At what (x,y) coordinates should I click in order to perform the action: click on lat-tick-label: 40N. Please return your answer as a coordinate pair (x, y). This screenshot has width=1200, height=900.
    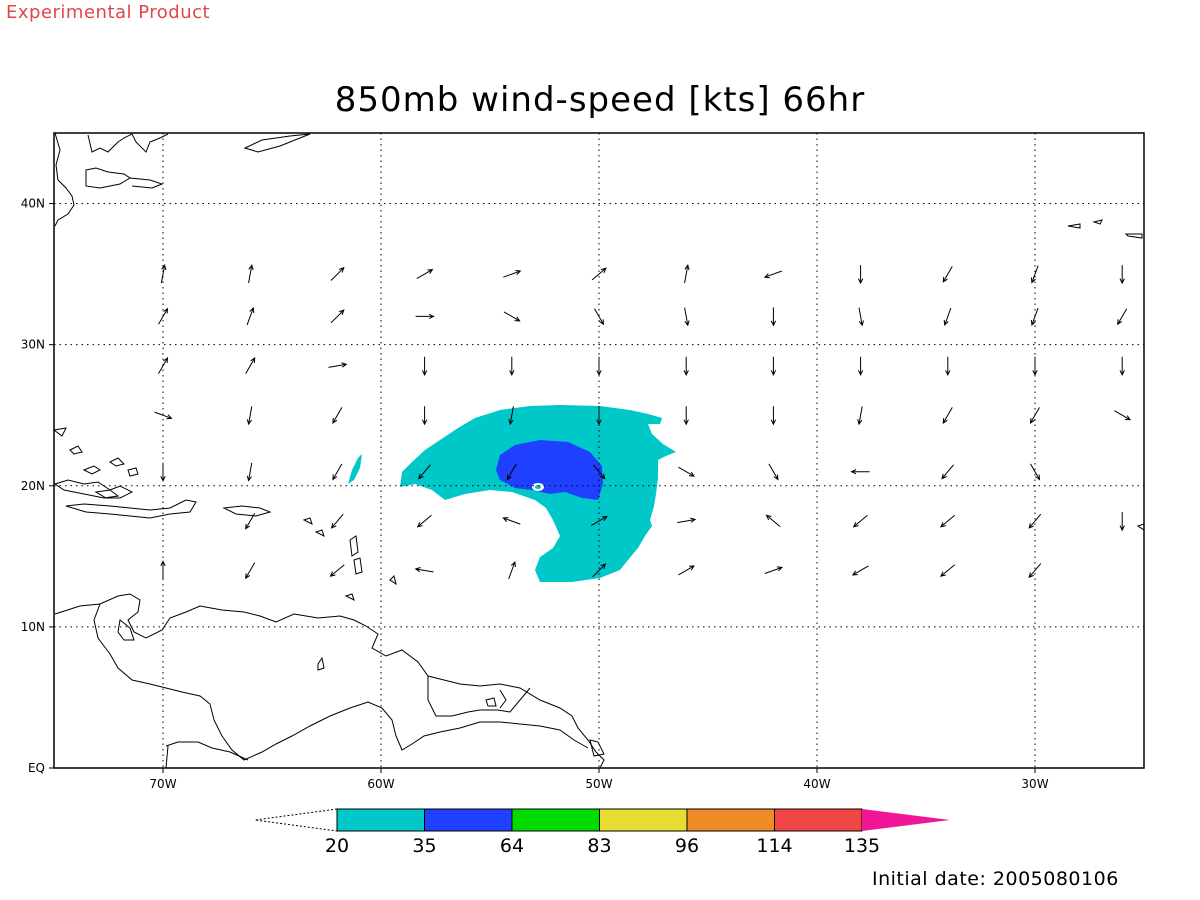
    Looking at the image, I should click on (33, 204).